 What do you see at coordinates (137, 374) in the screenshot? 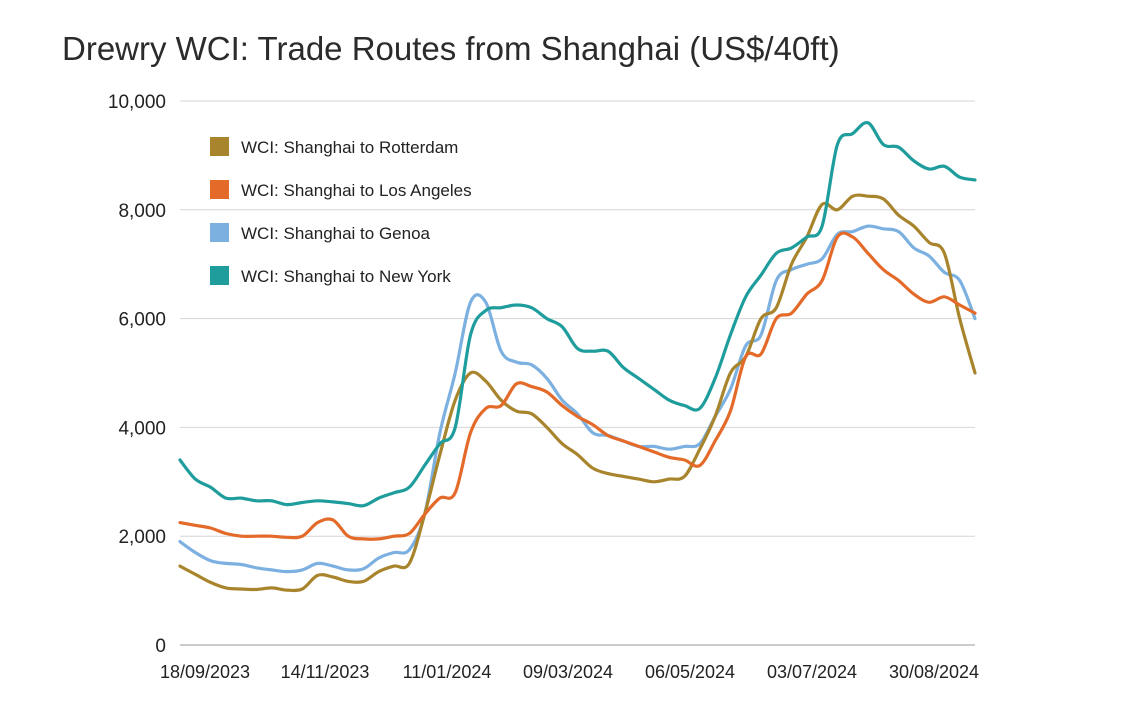
I see `y-axis-ticks: 0 2,000 4,000 6,000 8,000 10,000` at bounding box center [137, 374].